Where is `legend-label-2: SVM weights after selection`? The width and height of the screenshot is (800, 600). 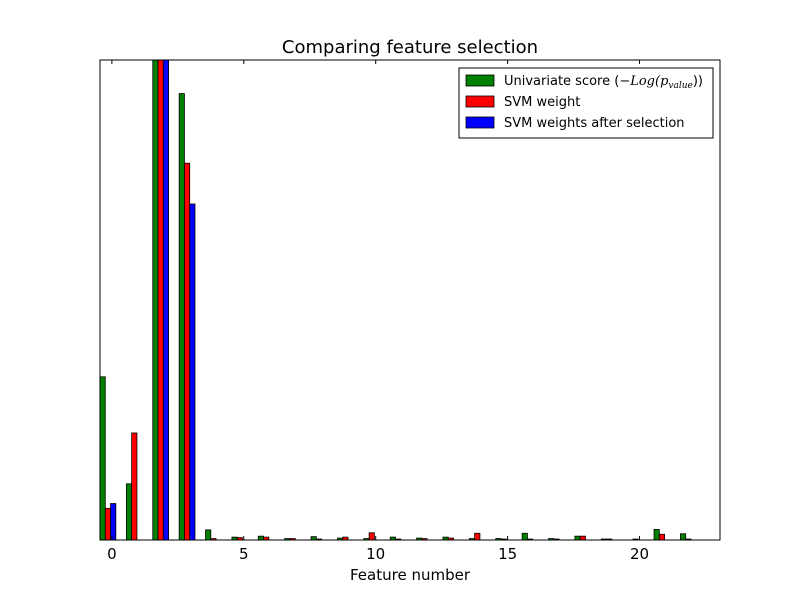
legend-label-2: SVM weights after selection is located at coordinates (594, 123).